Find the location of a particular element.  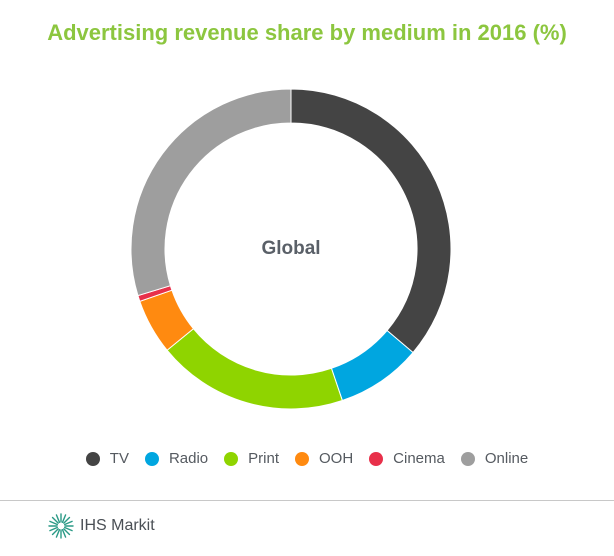

legend-item-radio: Radio is located at coordinates (176, 458).